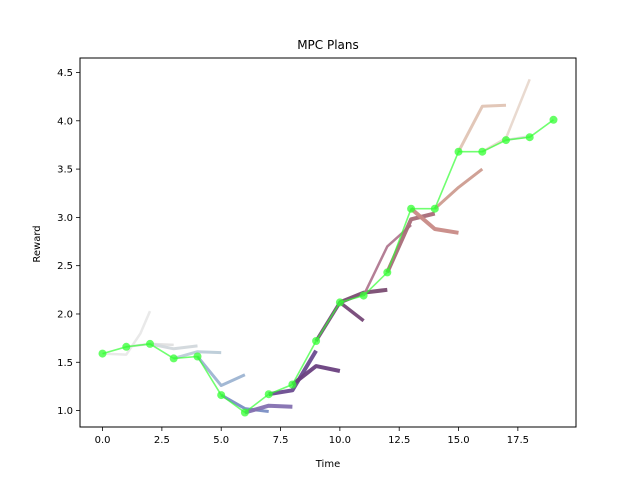  What do you see at coordinates (65, 73) in the screenshot?
I see `y-tick-label: 4.5` at bounding box center [65, 73].